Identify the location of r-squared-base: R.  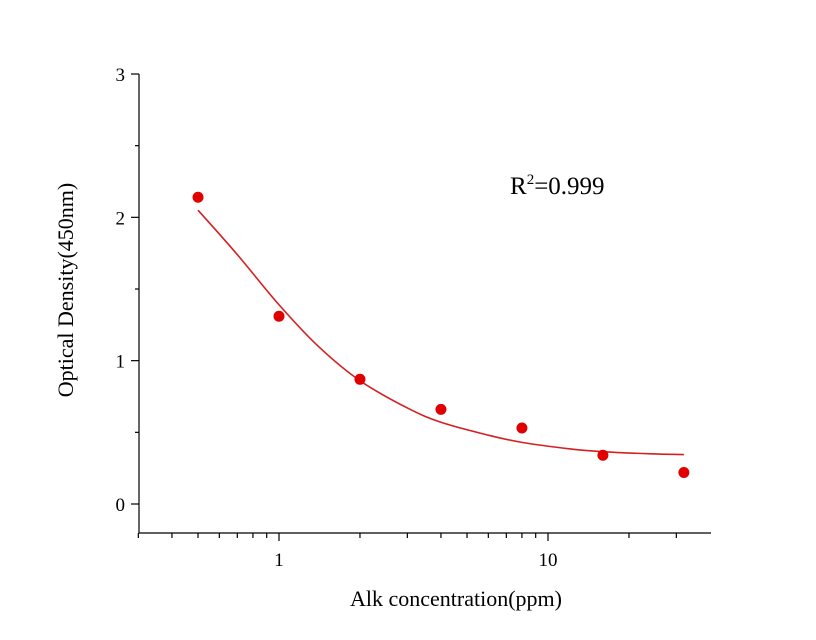
(518, 186).